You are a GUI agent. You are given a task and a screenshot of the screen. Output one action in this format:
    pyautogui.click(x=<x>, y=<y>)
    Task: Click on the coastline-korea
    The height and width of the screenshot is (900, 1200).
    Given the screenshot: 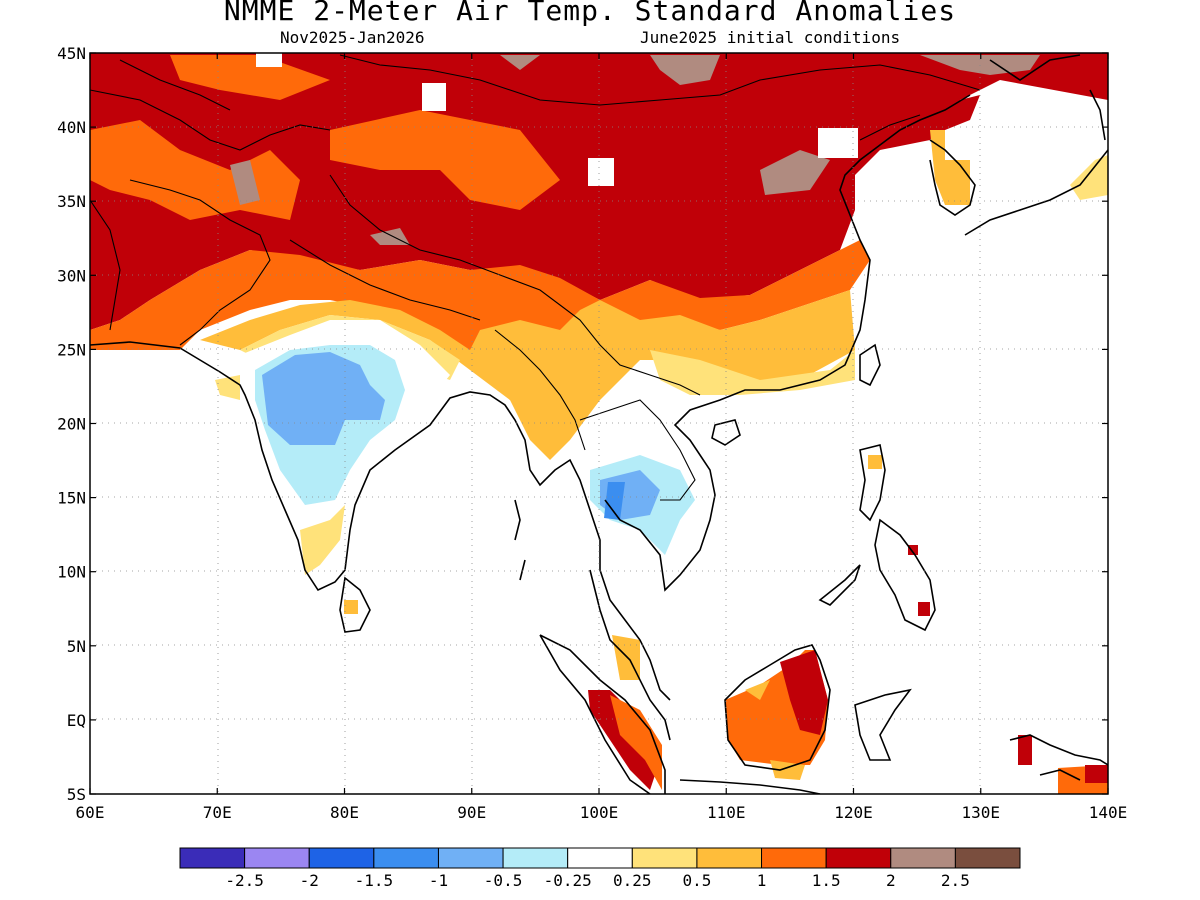 What is the action you would take?
    pyautogui.click(x=952, y=177)
    